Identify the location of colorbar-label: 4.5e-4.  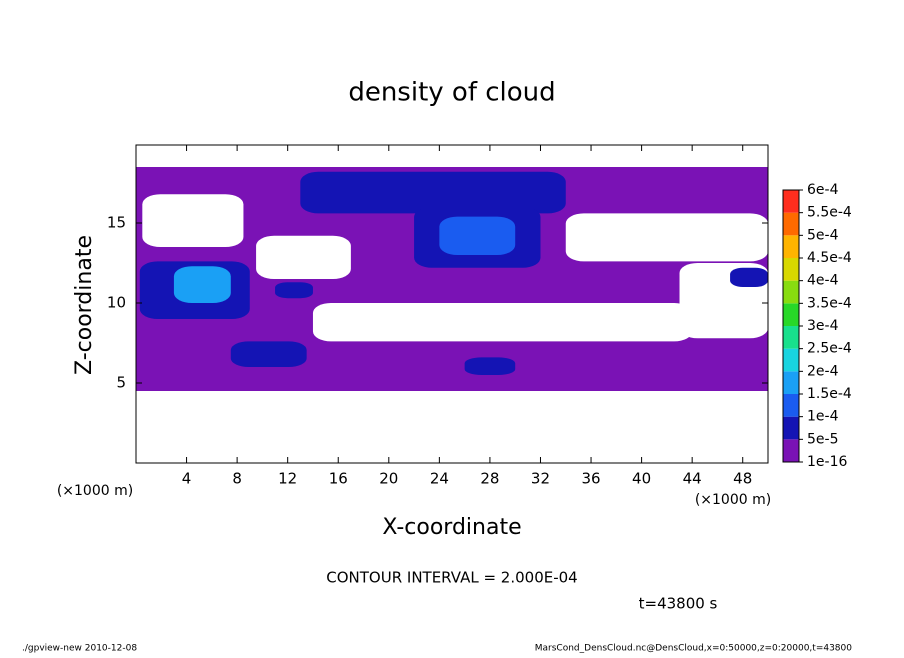
(829, 258).